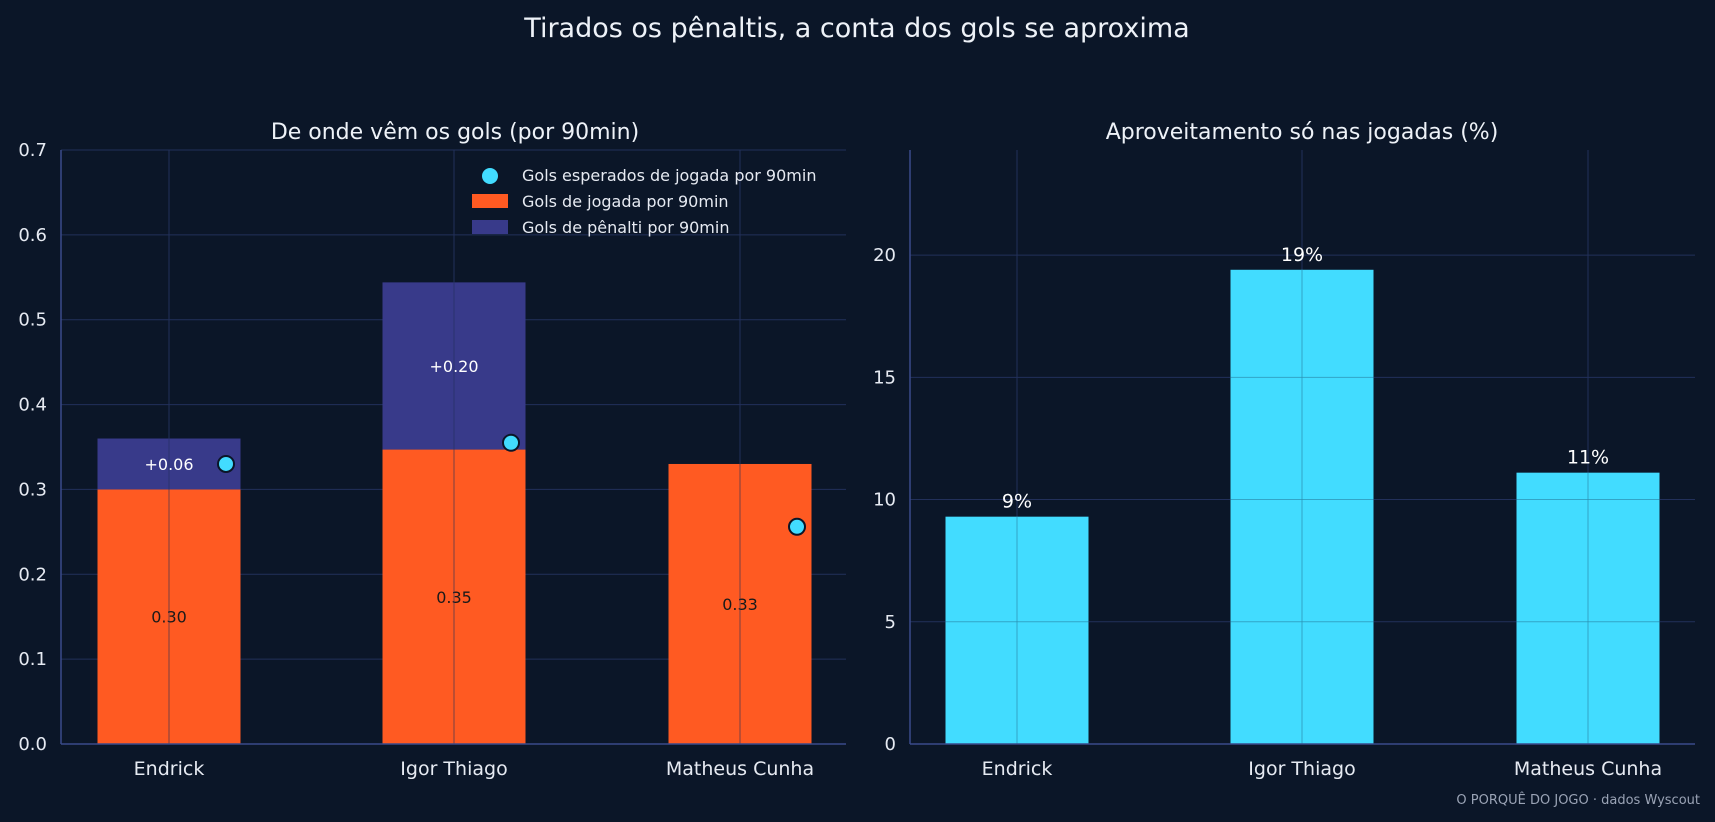  Describe the element at coordinates (1578, 800) in the screenshot. I see `source-note: O PORQUÊ DO JOGO · dados Wyscout` at that location.